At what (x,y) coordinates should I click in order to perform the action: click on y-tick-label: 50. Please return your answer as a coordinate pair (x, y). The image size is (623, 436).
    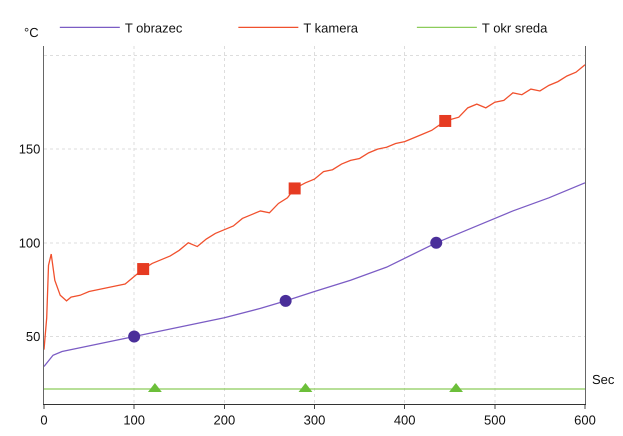
    Looking at the image, I should click on (33, 336).